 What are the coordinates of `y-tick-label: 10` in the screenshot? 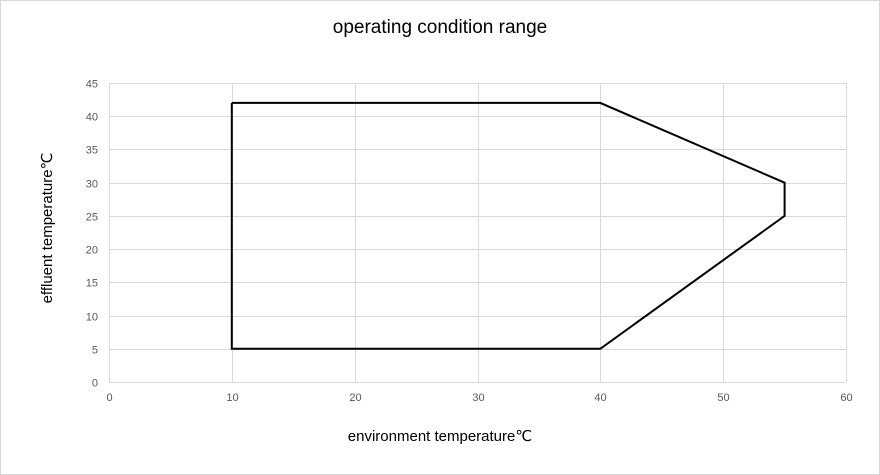 It's located at (92, 318).